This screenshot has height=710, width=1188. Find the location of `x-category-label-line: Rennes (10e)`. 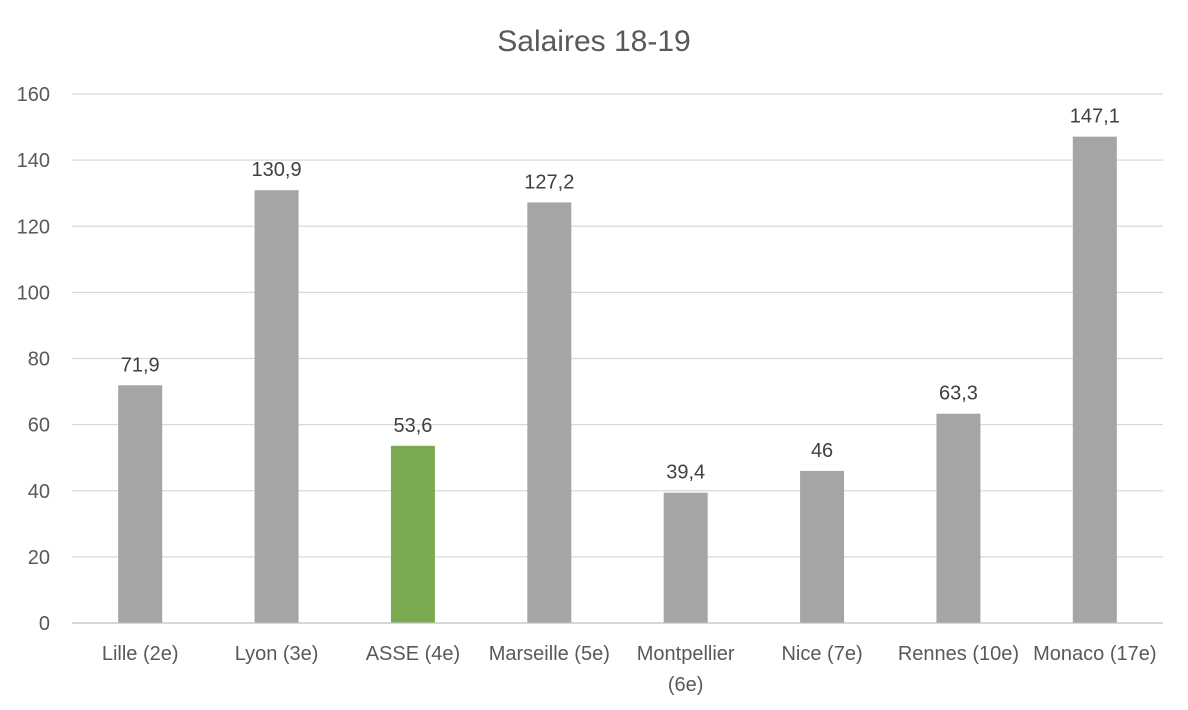

x-category-label-line: Rennes (10e) is located at coordinates (958, 654).